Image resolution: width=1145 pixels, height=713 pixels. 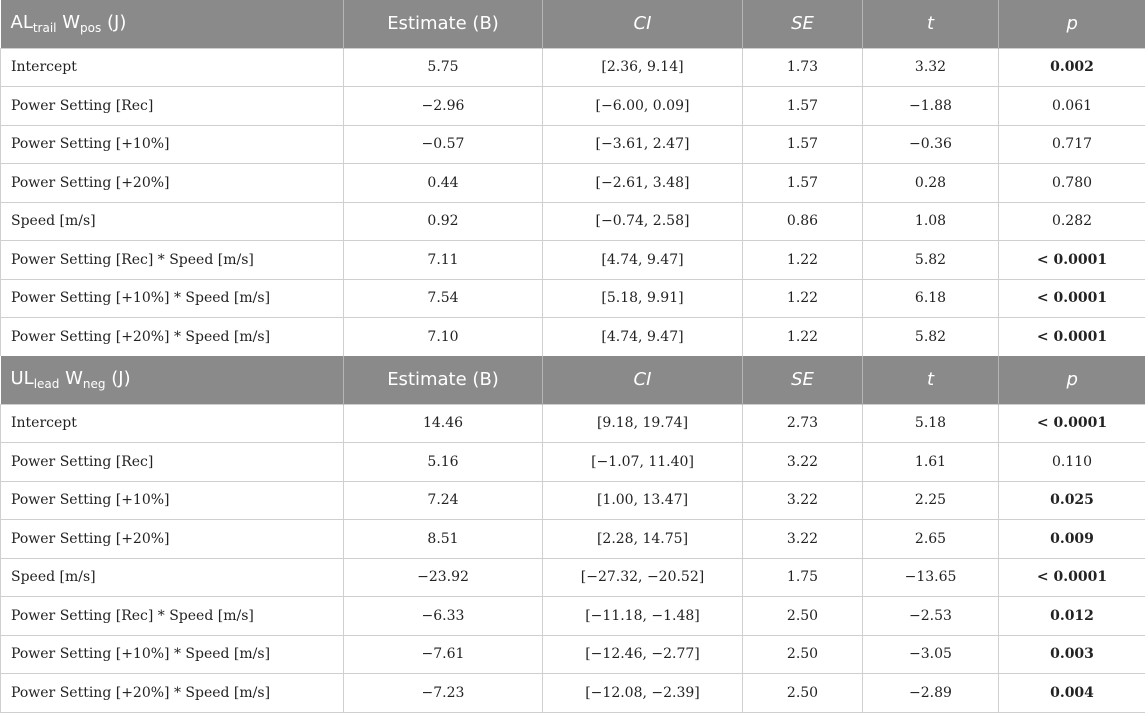 I want to click on row-label: Power Setting [Rec] * Speed [m/s], so click(x=172, y=616).